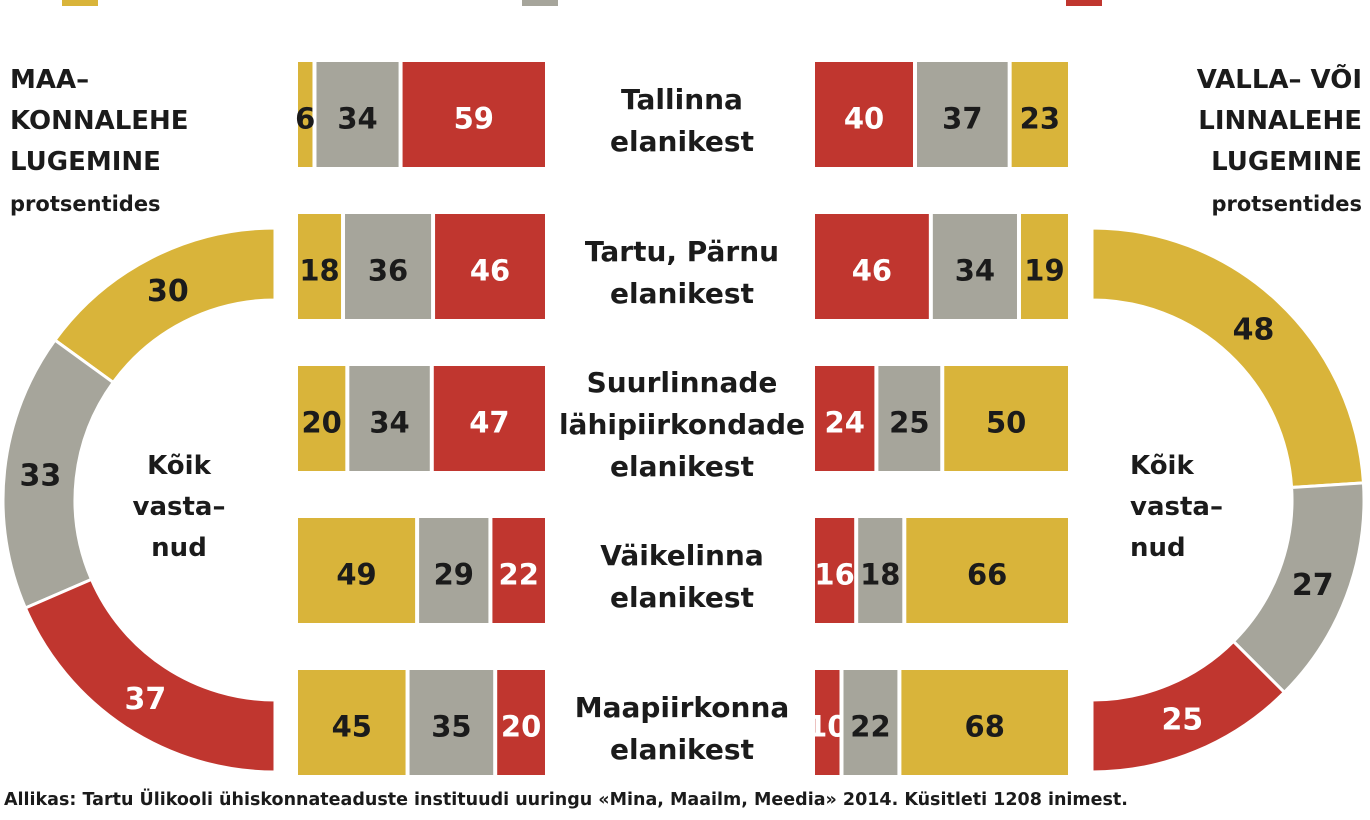 This screenshot has height=820, width=1370. What do you see at coordinates (985, 727) in the screenshot?
I see `right-bar-label-row5-yellow: 68` at bounding box center [985, 727].